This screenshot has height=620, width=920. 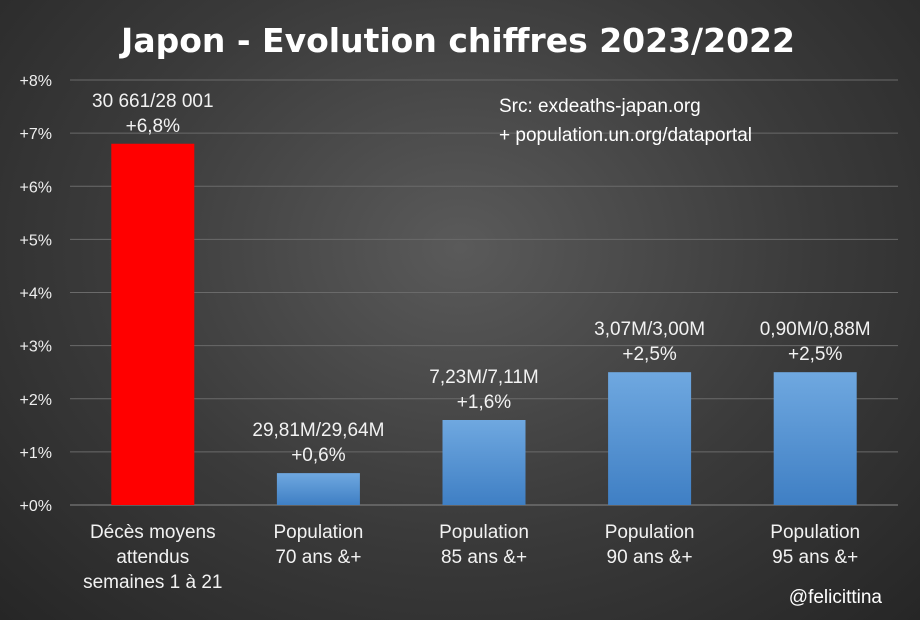 I want to click on data-label: 30 661/28 001, so click(x=153, y=101).